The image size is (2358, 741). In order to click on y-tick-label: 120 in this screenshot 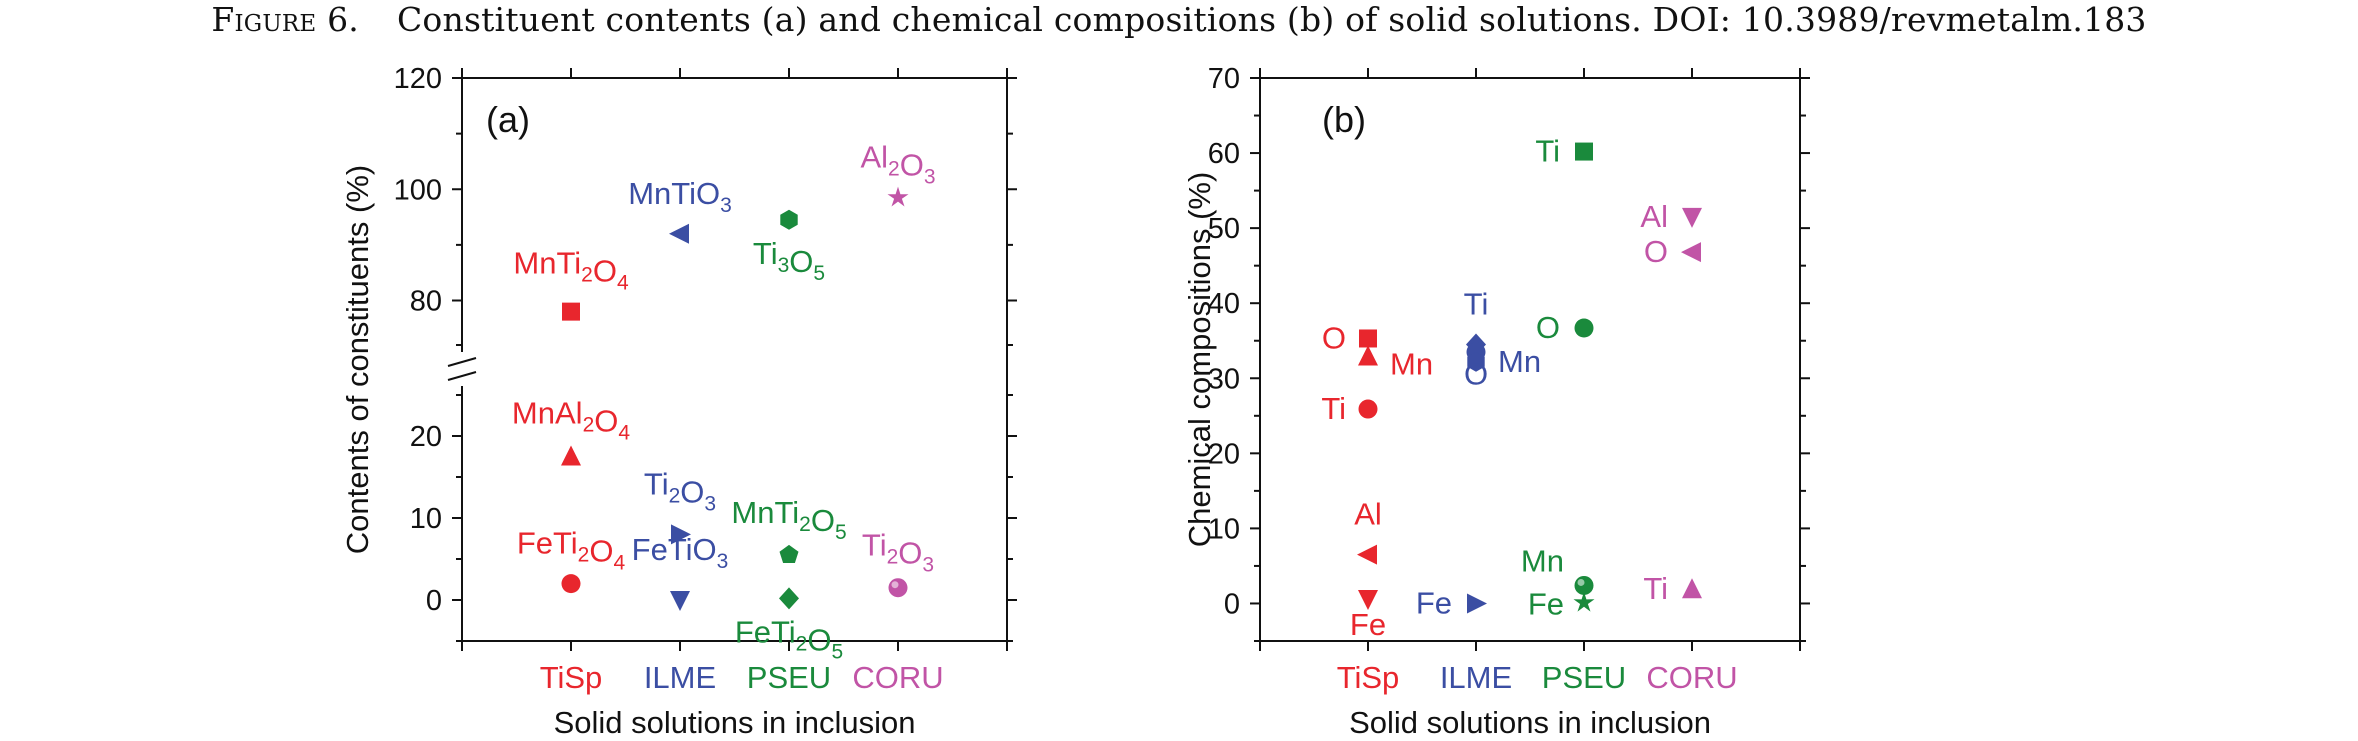, I will do `click(418, 79)`.